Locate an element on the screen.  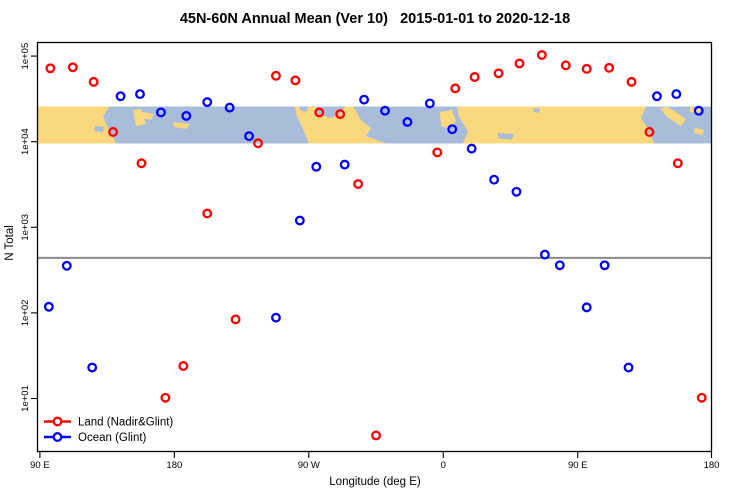
map-lake-patch is located at coordinates (99, 129).